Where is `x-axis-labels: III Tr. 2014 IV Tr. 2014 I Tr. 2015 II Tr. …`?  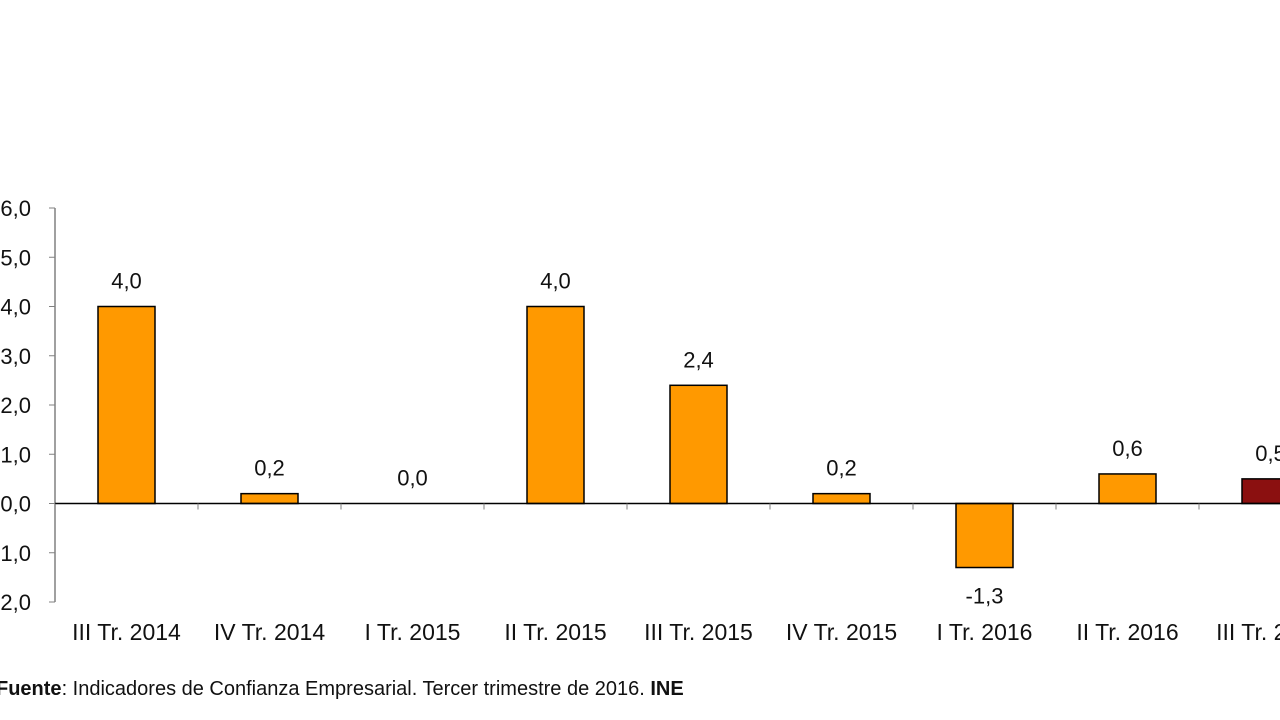 x-axis-labels: III Tr. 2014 IV Tr. 2014 I Tr. 2015 II Tr. … is located at coordinates (676, 632).